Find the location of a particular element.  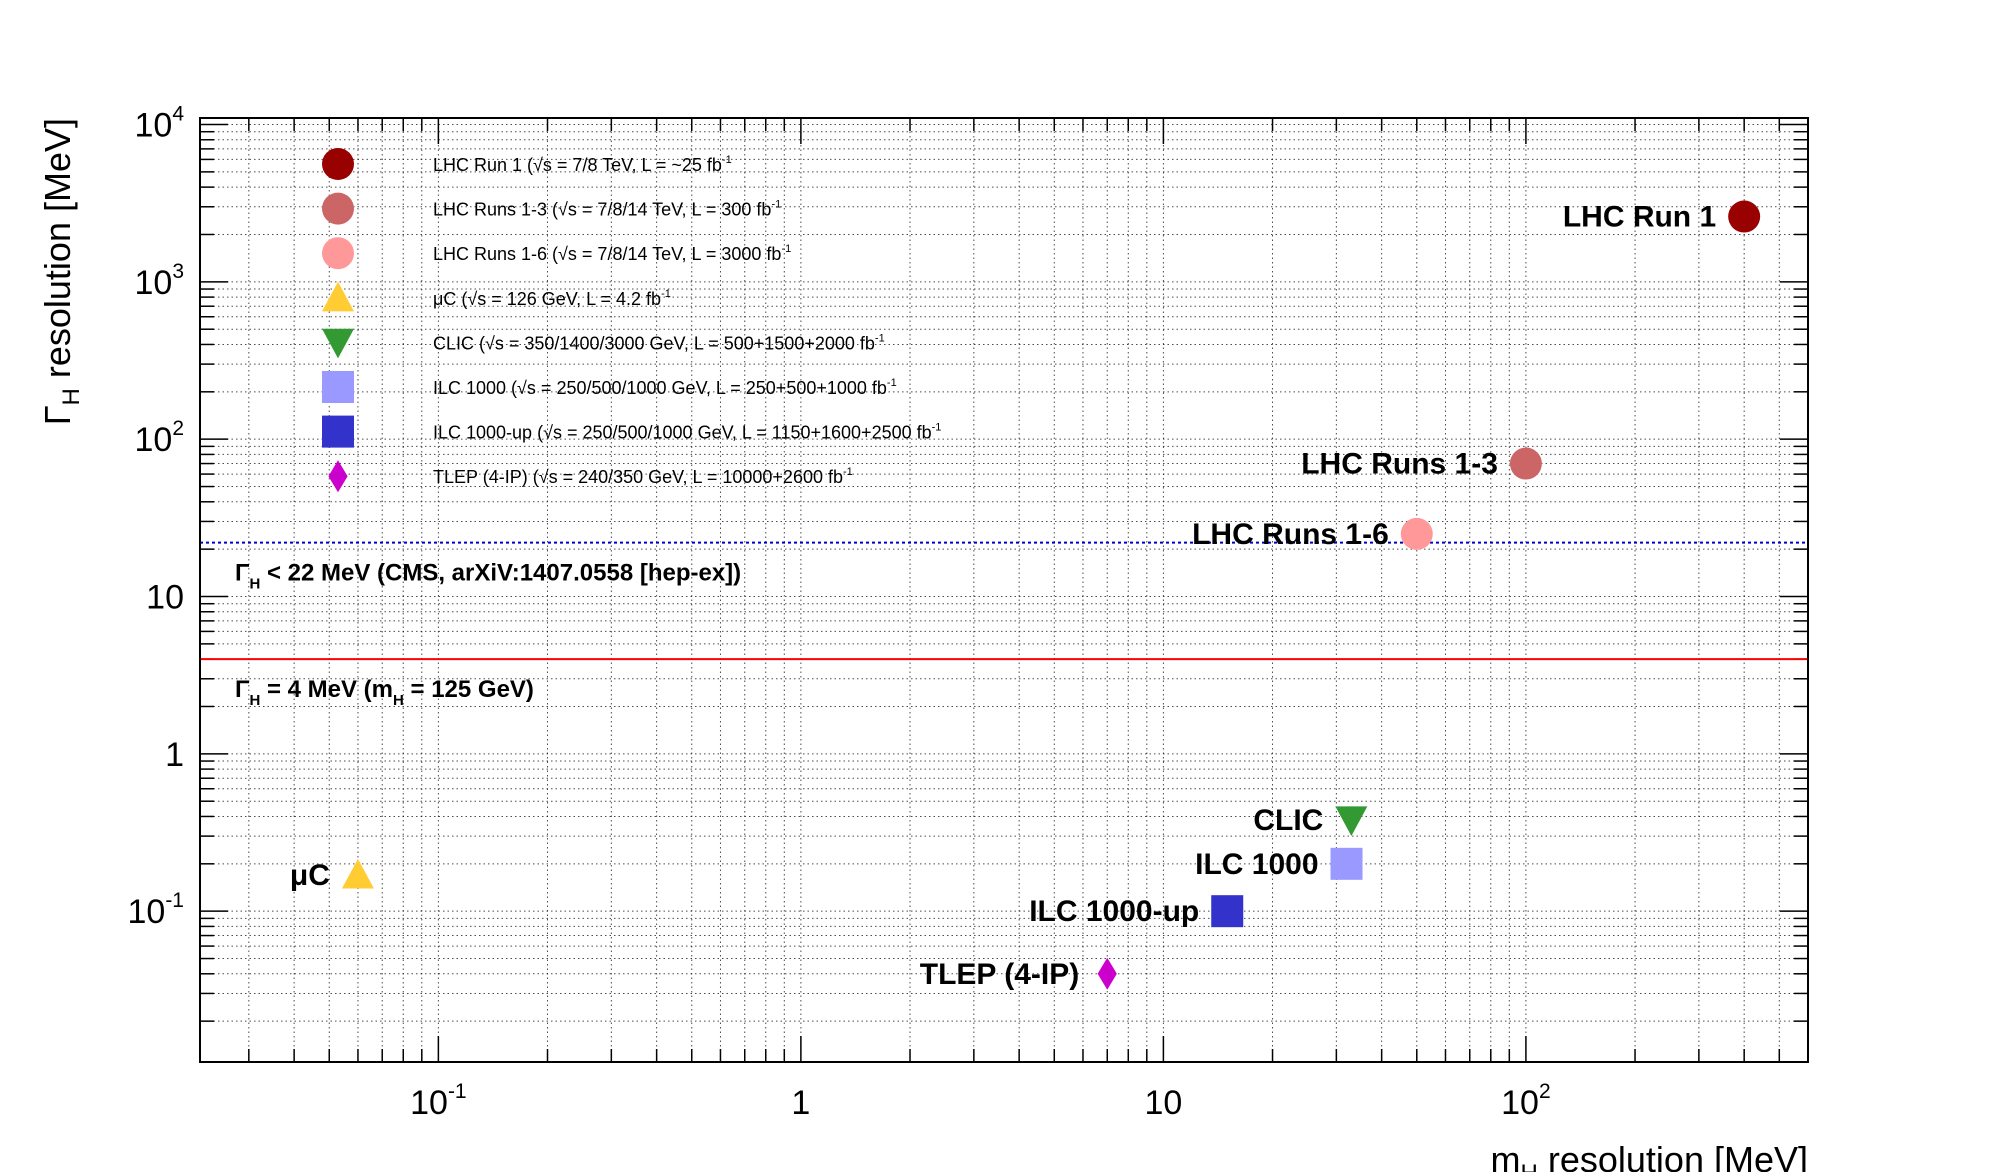

legend-entry-lhc-run-1: LHC Run 1 (√s = 7/8 TeV, L = ~25 fb-1 is located at coordinates (582, 164).